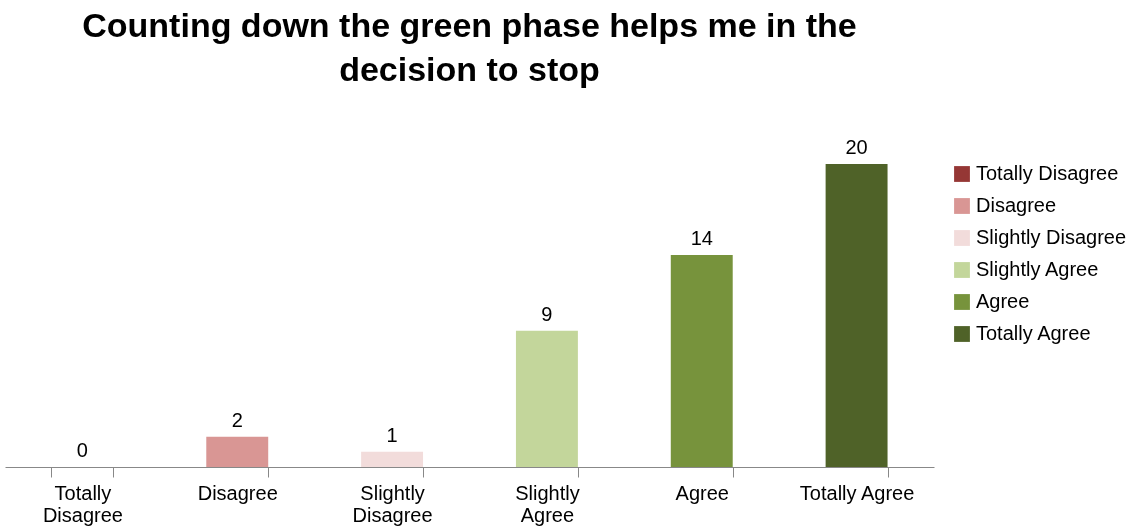 The image size is (1132, 530). Describe the element at coordinates (547, 503) in the screenshot. I see `x-tick-label: Slightly Agree` at that location.